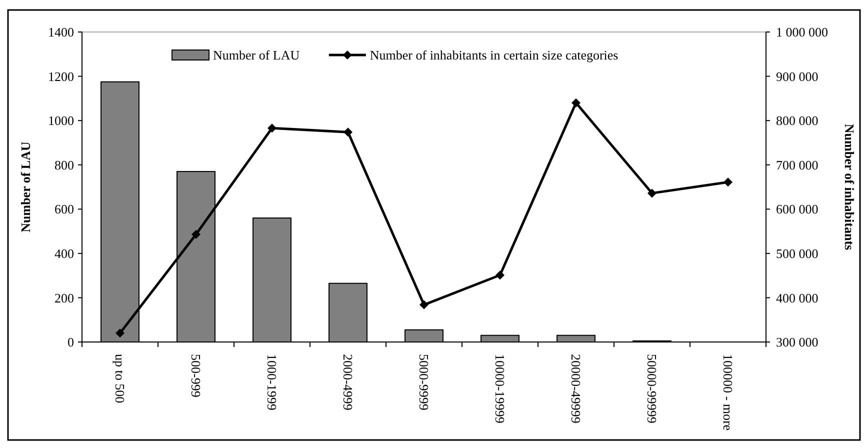 This screenshot has width=868, height=448. Describe the element at coordinates (500, 389) in the screenshot. I see `x-tick-label: 10000-19999` at that location.